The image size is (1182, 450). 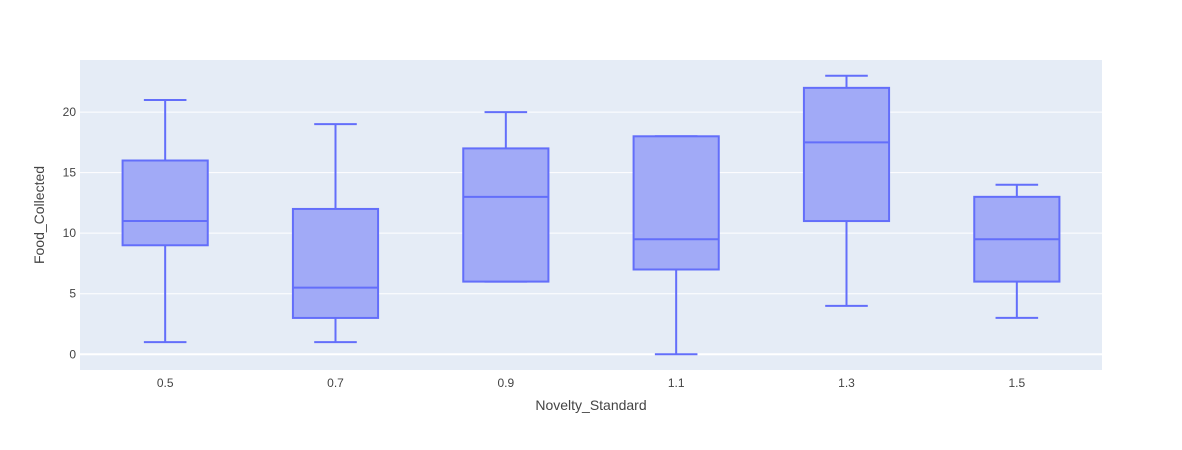 I want to click on box-0.5, so click(x=165, y=221).